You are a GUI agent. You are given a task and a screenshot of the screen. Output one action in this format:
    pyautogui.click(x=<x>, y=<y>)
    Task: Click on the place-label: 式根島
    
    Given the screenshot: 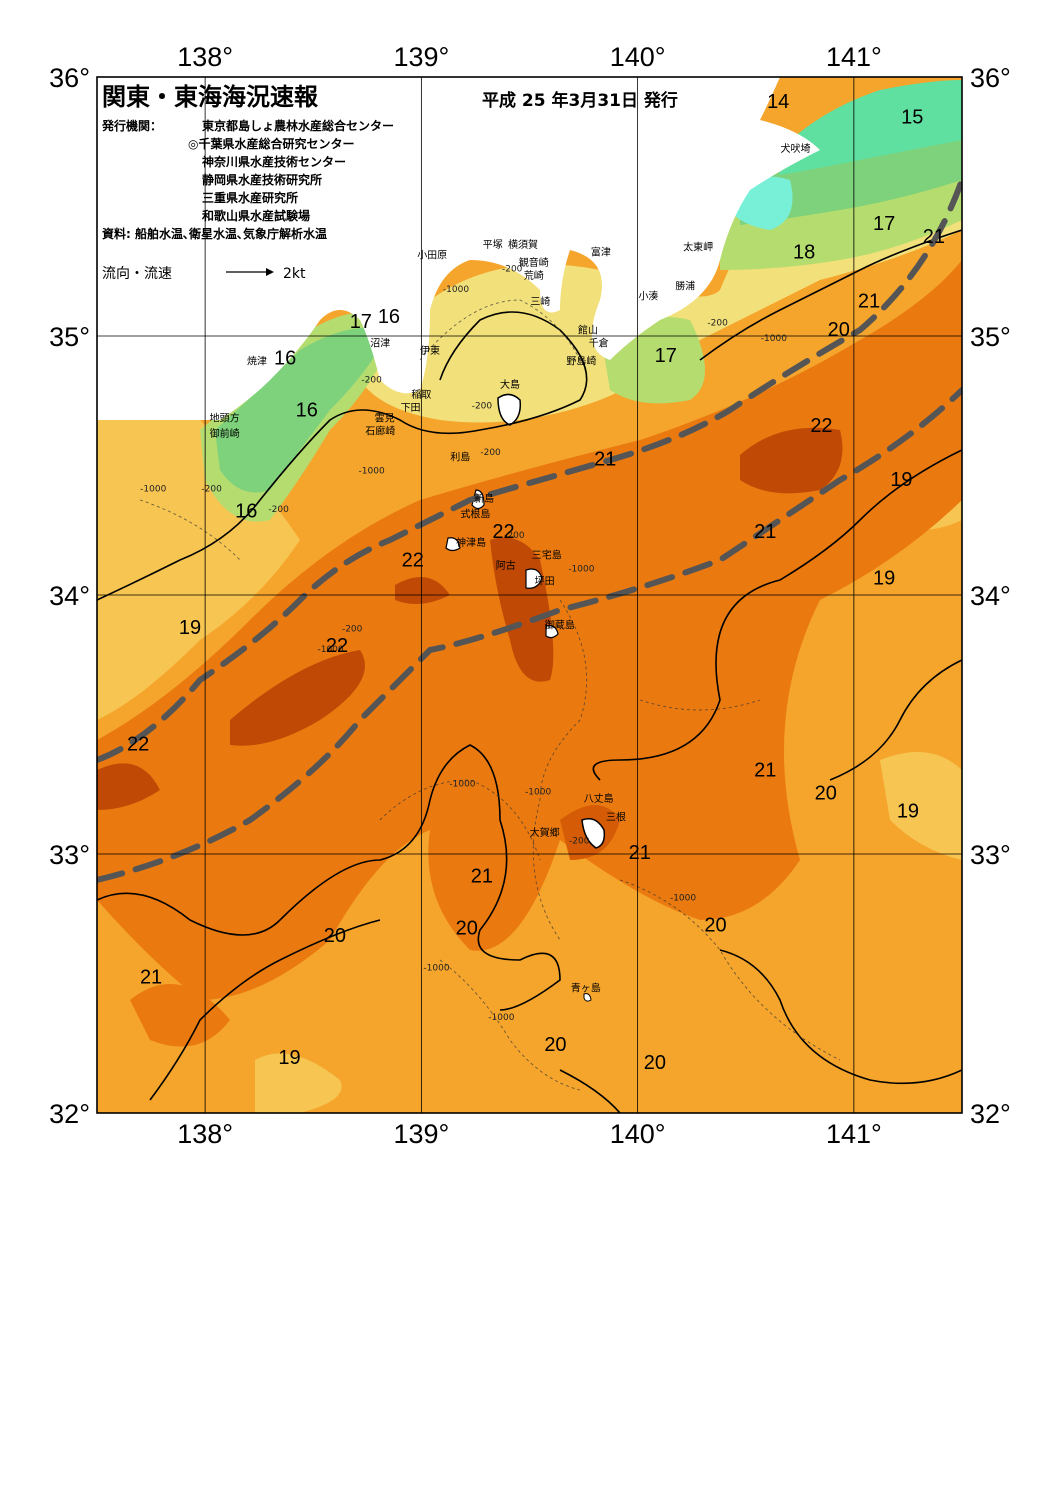 What is the action you would take?
    pyautogui.click(x=475, y=513)
    